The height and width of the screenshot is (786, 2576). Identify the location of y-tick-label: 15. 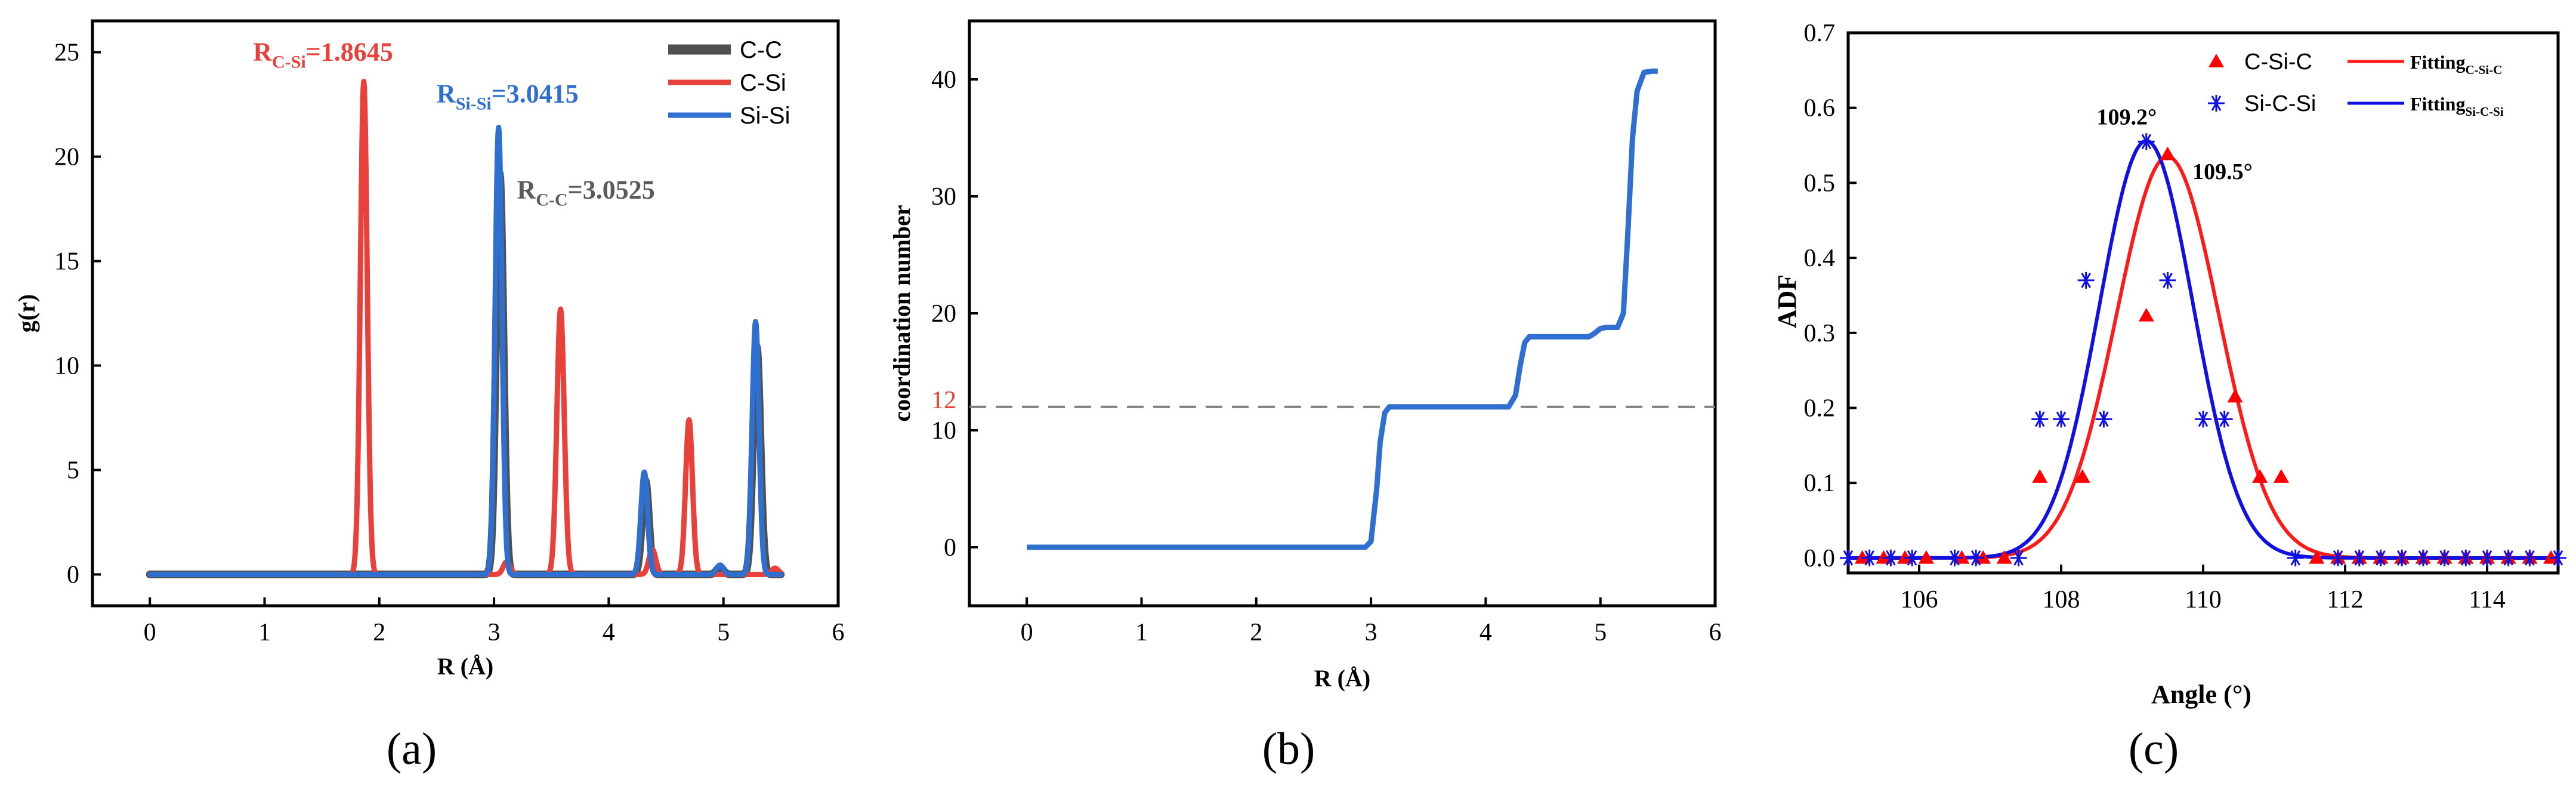
(66, 262).